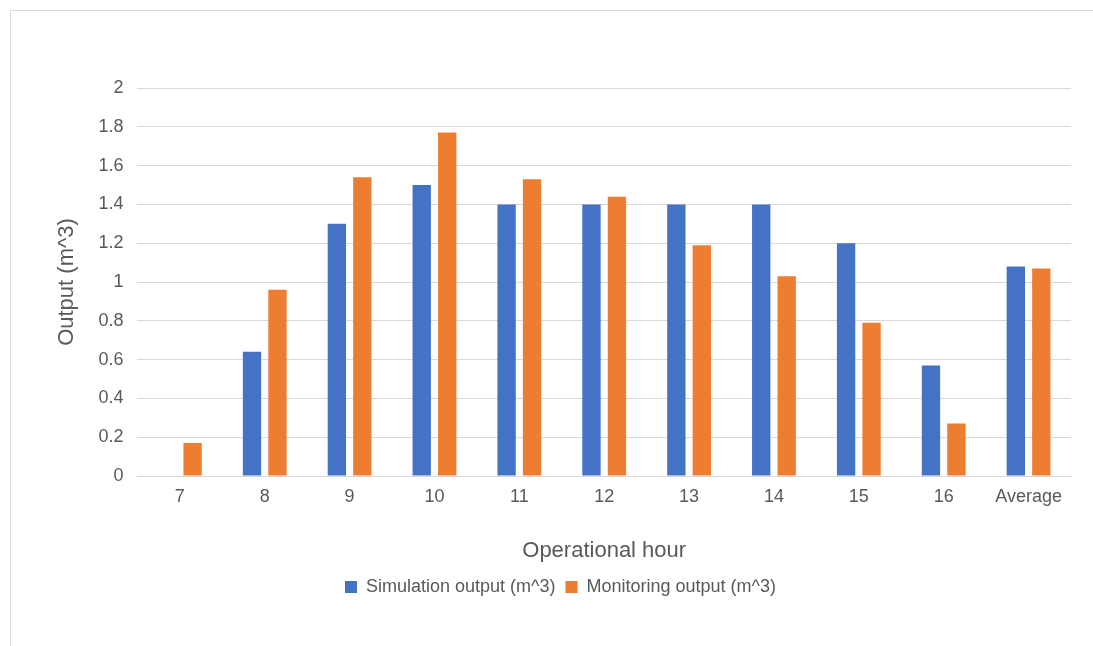 The width and height of the screenshot is (1093, 646). Describe the element at coordinates (111, 397) in the screenshot. I see `y-tick-label: 0.4` at that location.